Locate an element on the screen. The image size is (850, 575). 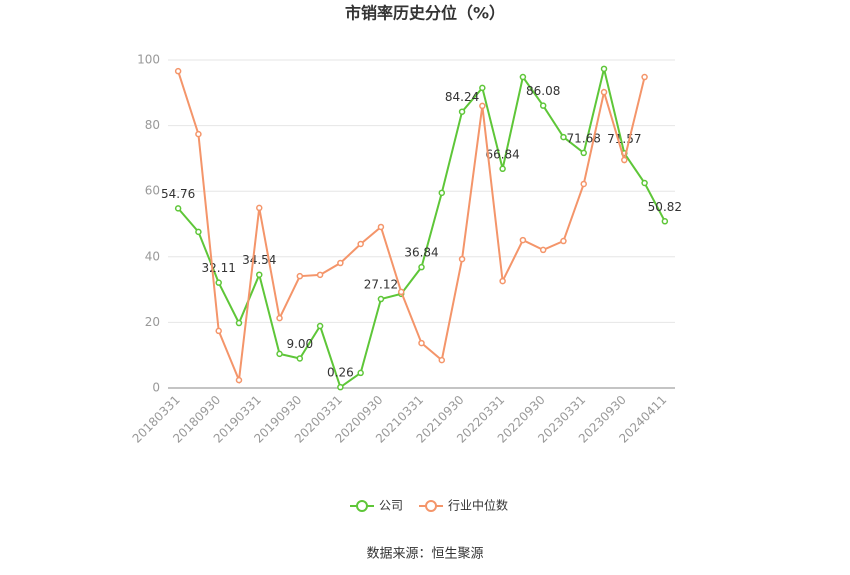
data-label: 32.11 is located at coordinates (219, 268).